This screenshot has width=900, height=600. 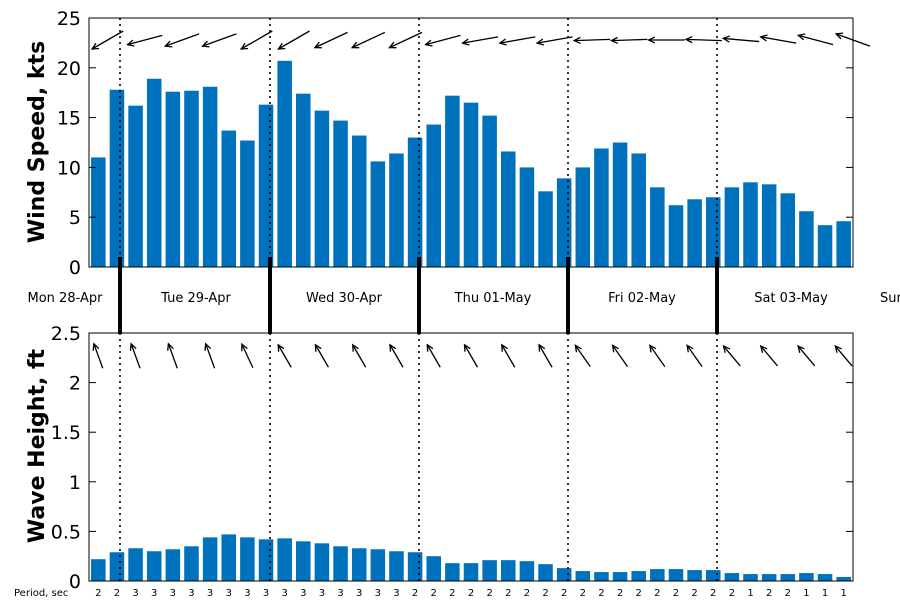 I want to click on wave-ytick-label: 1, so click(x=75, y=483).